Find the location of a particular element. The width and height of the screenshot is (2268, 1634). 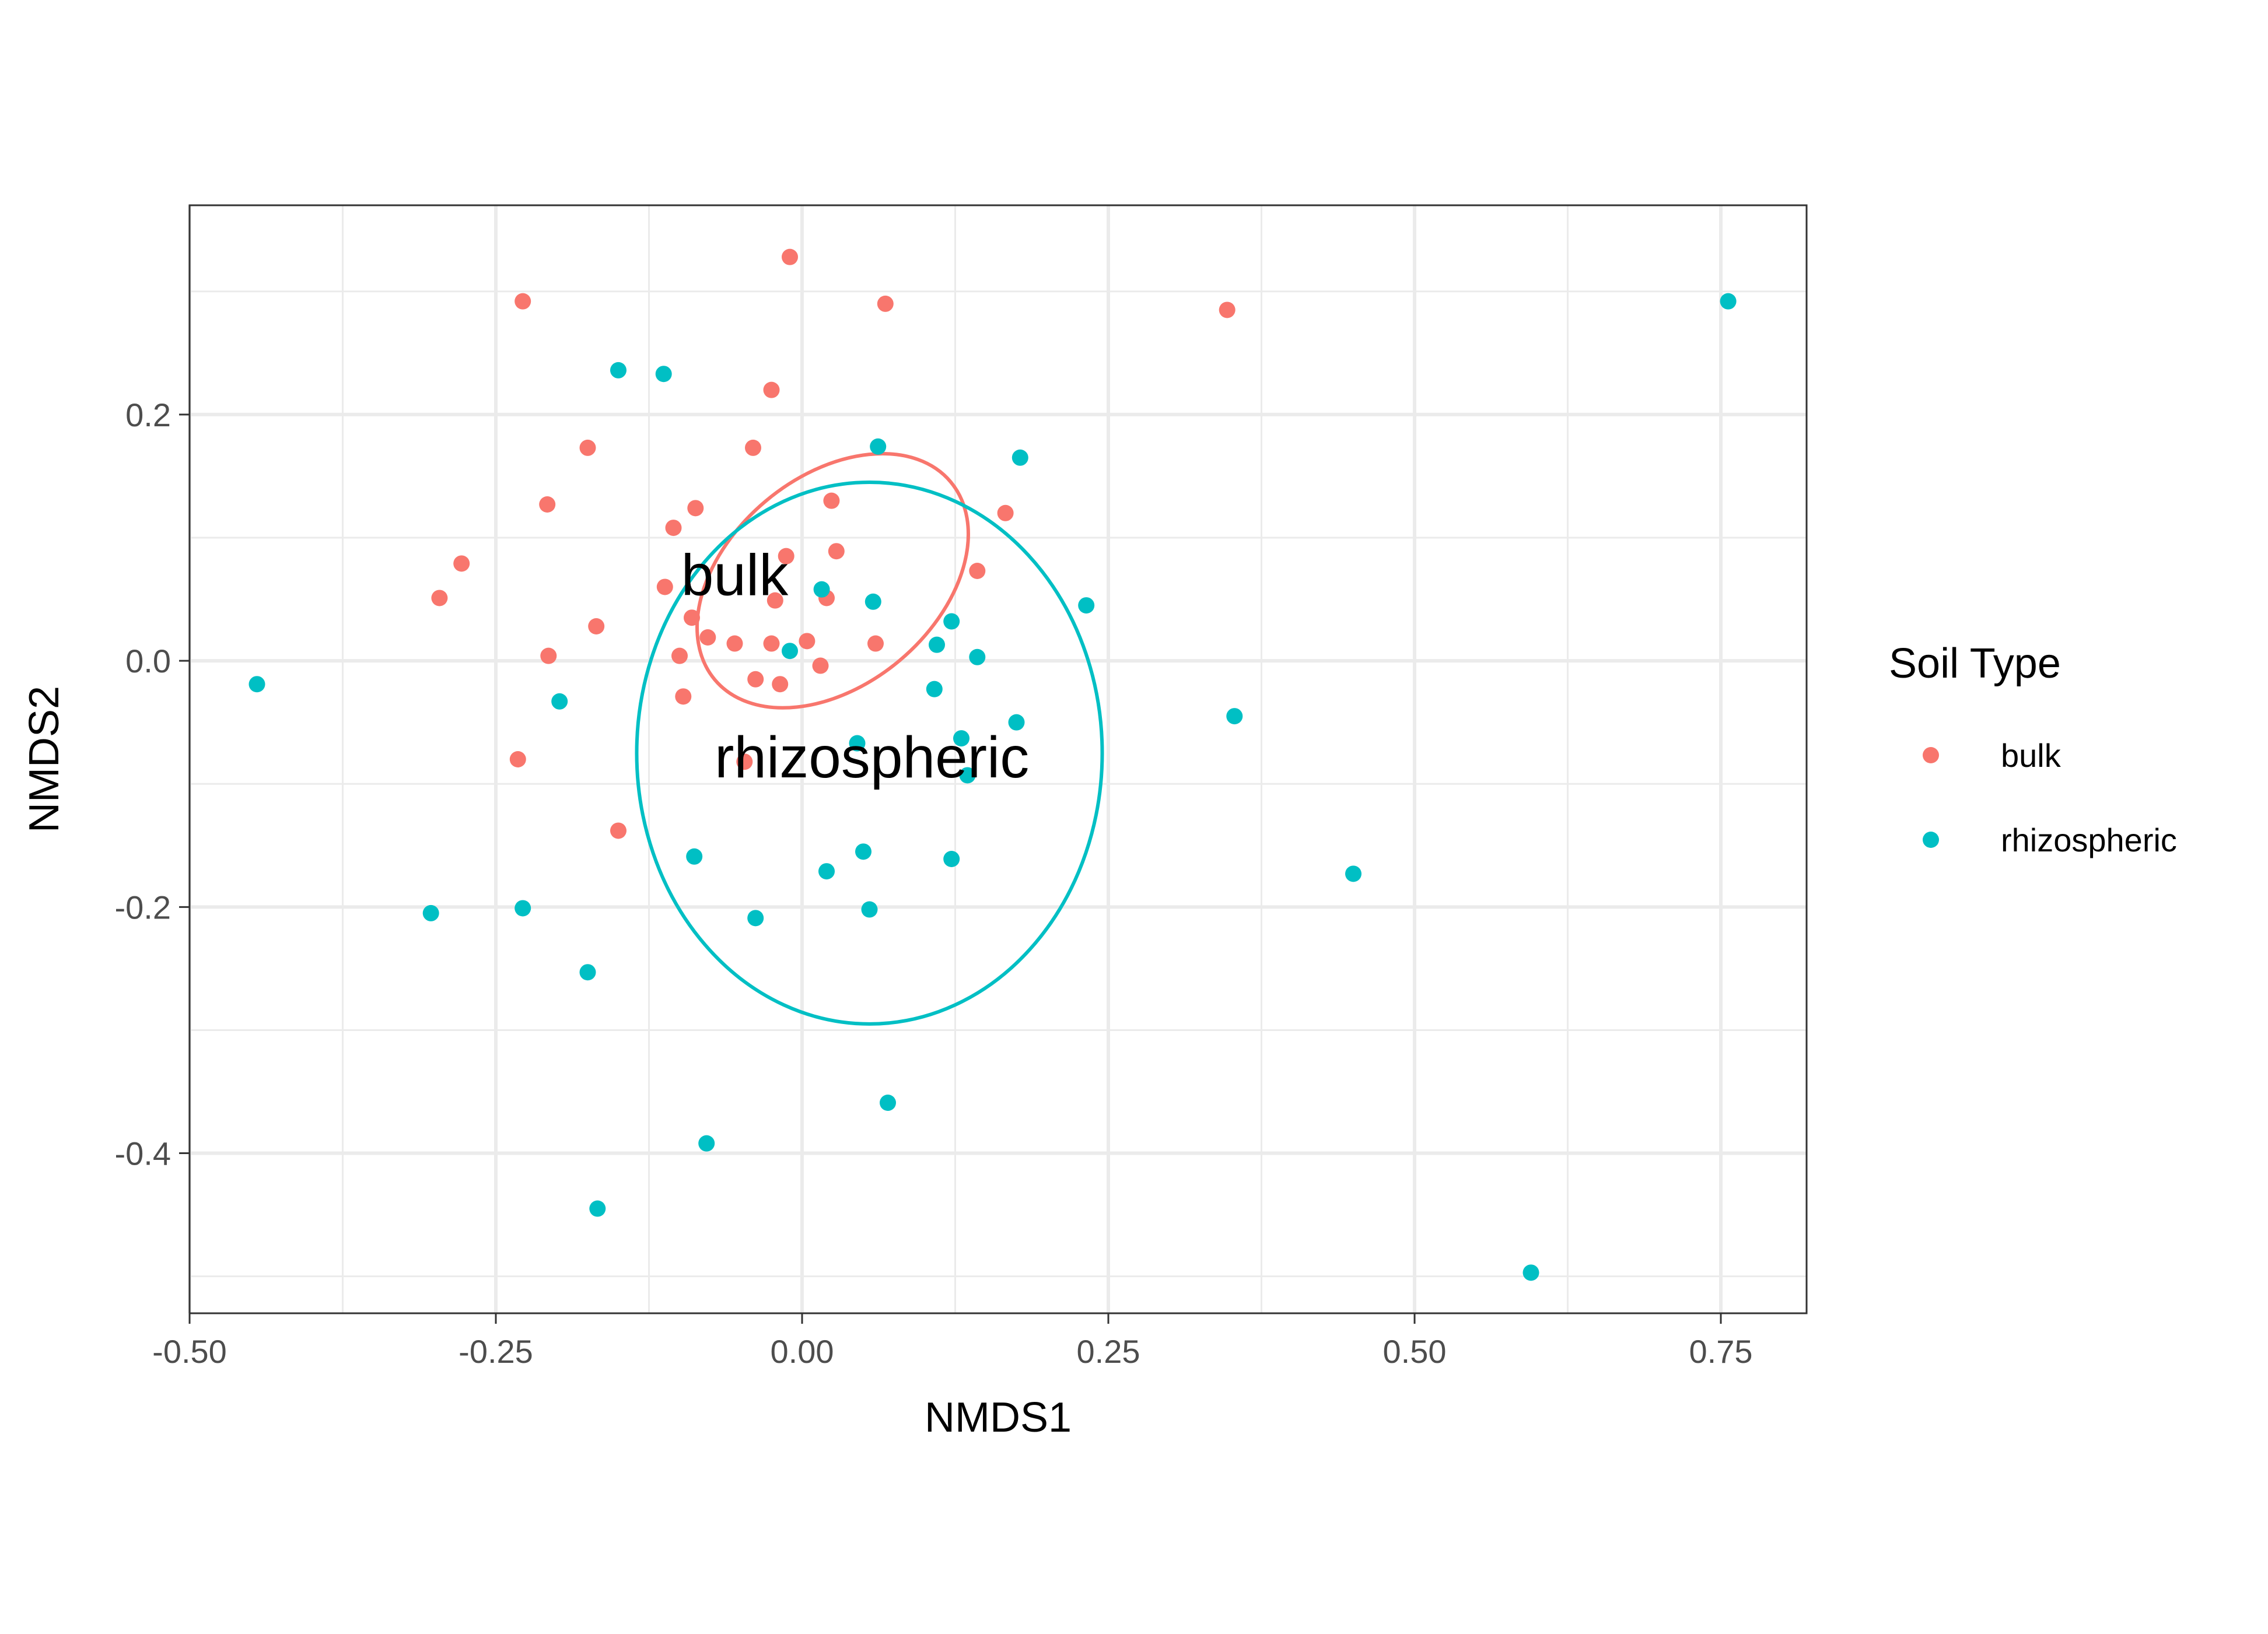

legend-title: Soil Type is located at coordinates (1975, 663).